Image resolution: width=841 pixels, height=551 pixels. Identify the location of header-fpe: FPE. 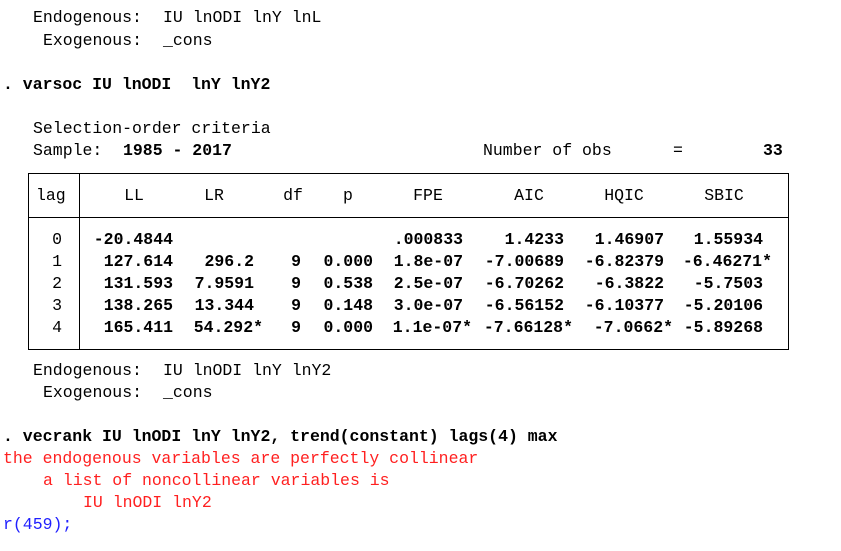
(428, 195).